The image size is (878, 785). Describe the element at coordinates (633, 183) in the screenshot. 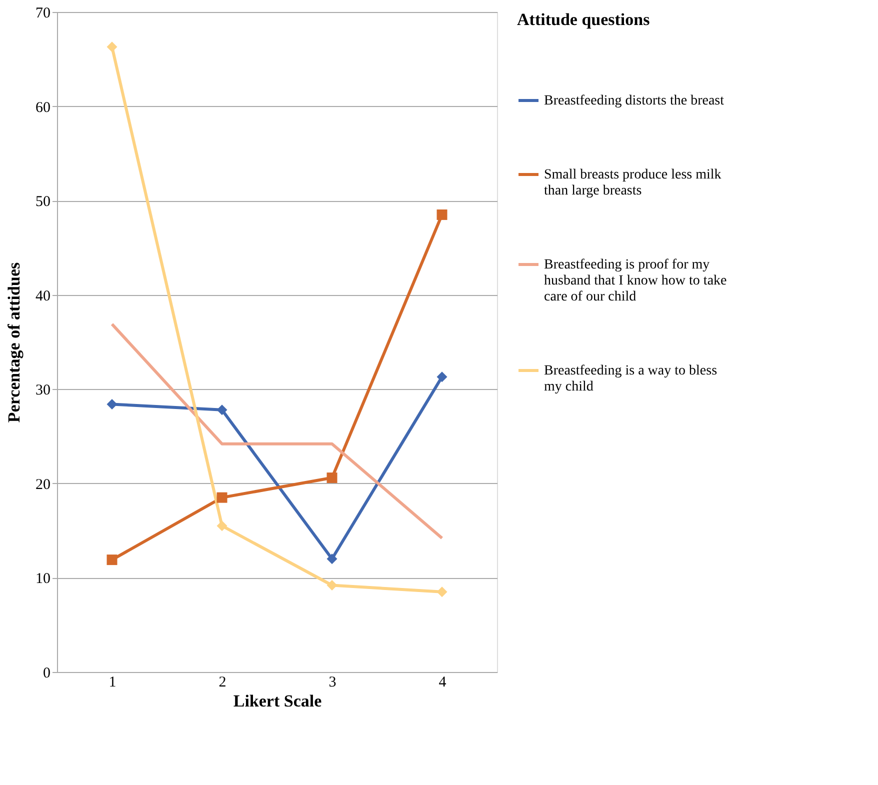

I see `legend-label: Small breasts produce less milk than large breasts` at that location.